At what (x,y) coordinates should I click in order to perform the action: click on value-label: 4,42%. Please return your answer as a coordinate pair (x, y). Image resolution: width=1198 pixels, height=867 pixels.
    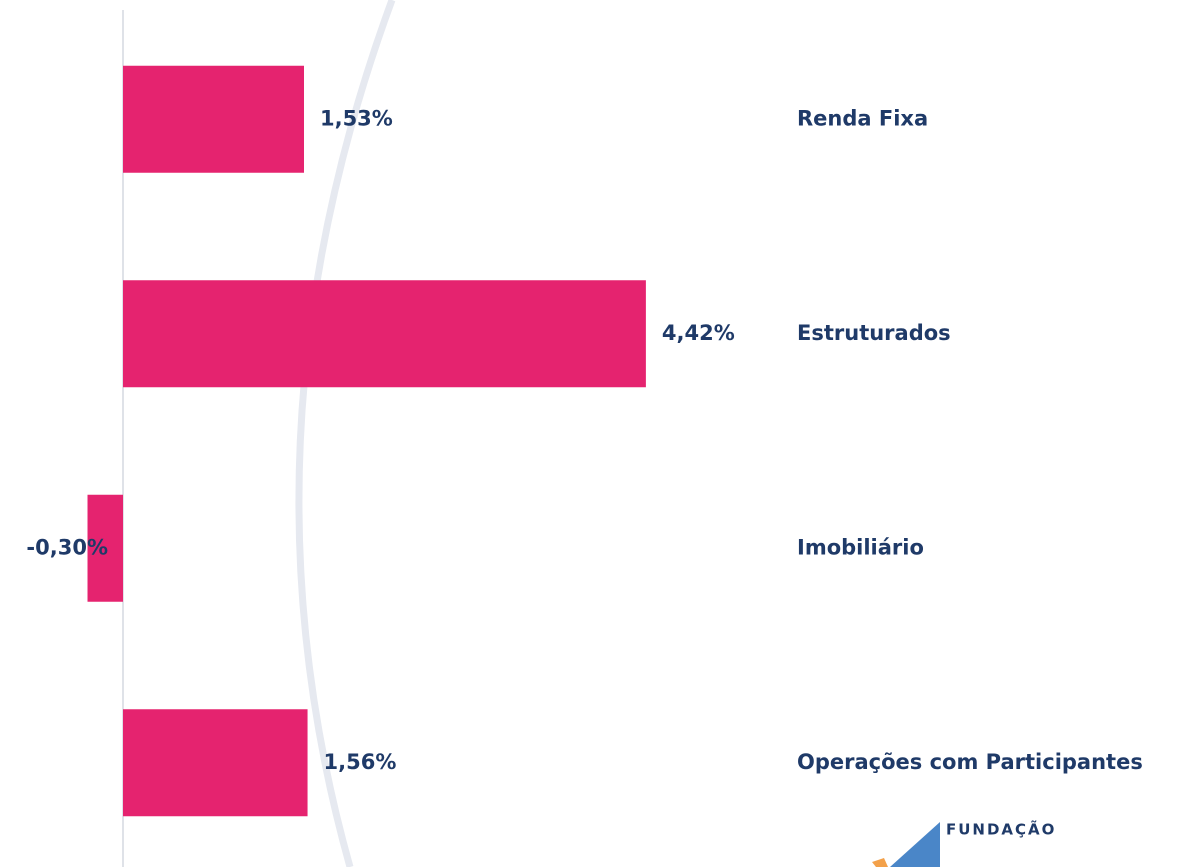
    Looking at the image, I should click on (698, 333).